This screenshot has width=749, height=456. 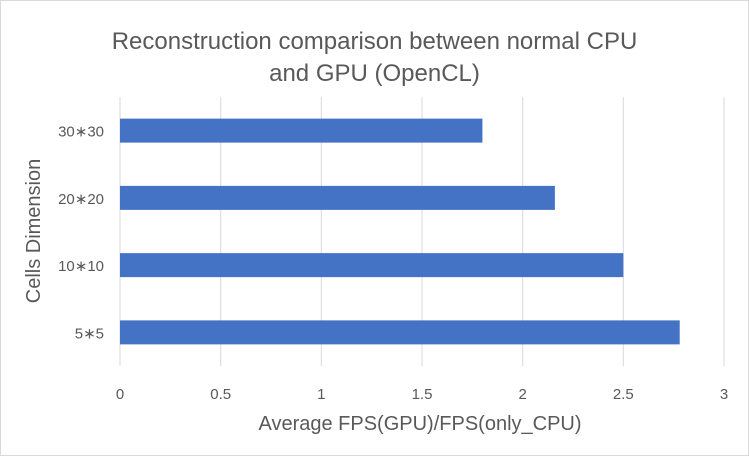 What do you see at coordinates (522, 394) in the screenshot?
I see `x-tick-label-4: 2` at bounding box center [522, 394].